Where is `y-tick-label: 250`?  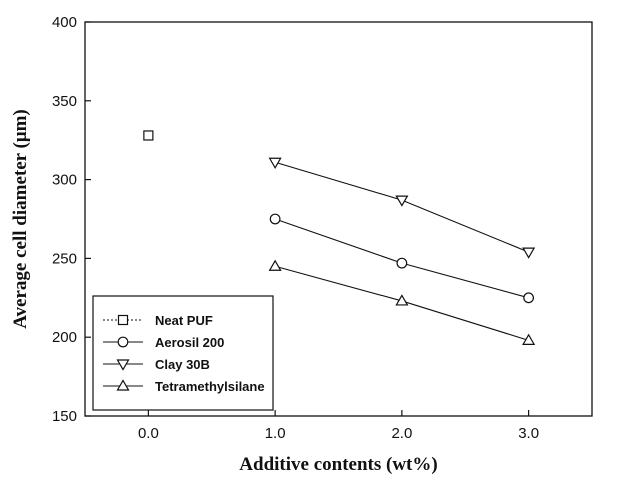 y-tick-label: 250 is located at coordinates (64, 258).